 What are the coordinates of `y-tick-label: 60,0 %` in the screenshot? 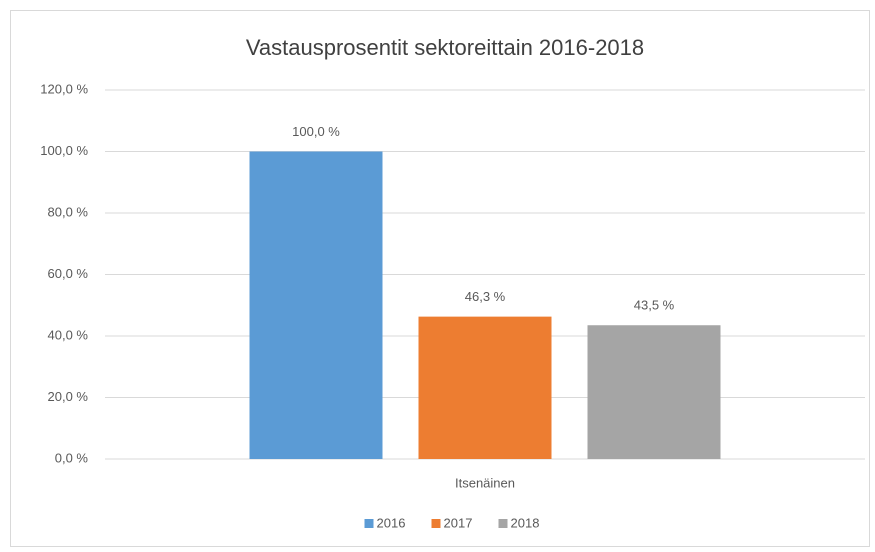 It's located at (68, 273).